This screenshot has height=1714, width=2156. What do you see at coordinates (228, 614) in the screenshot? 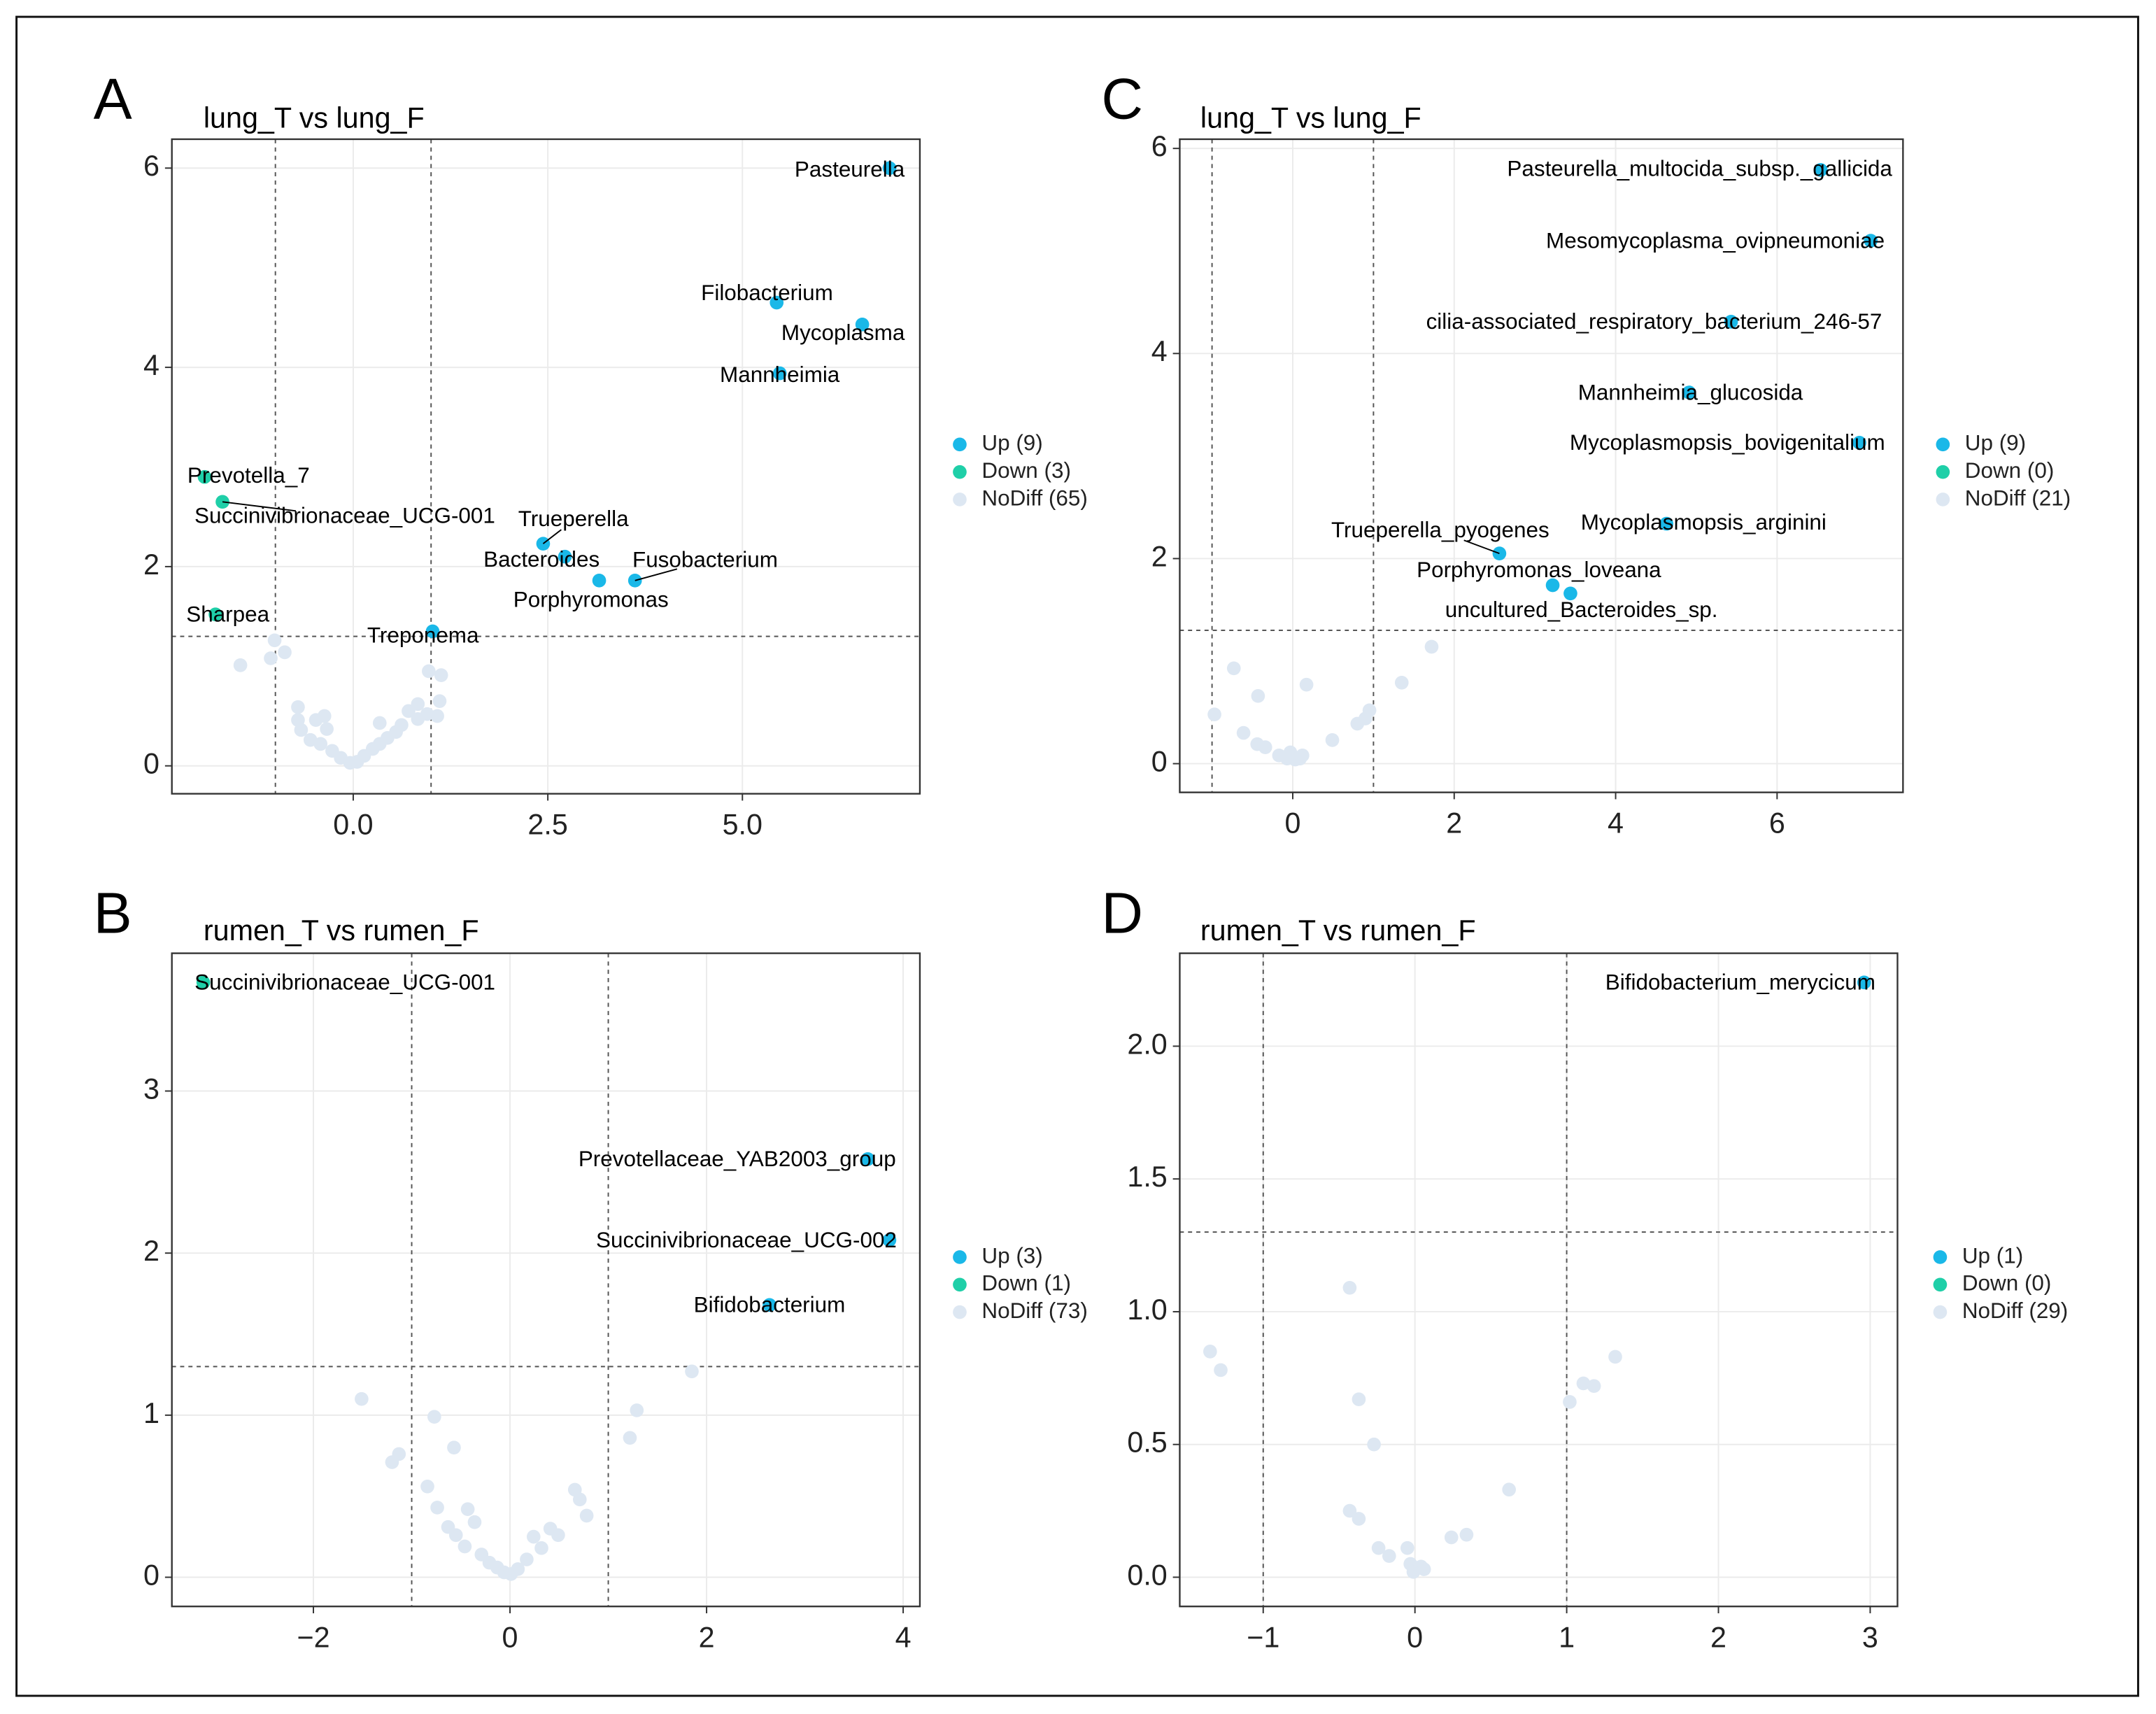
I see `point-label: Sharpea` at bounding box center [228, 614].